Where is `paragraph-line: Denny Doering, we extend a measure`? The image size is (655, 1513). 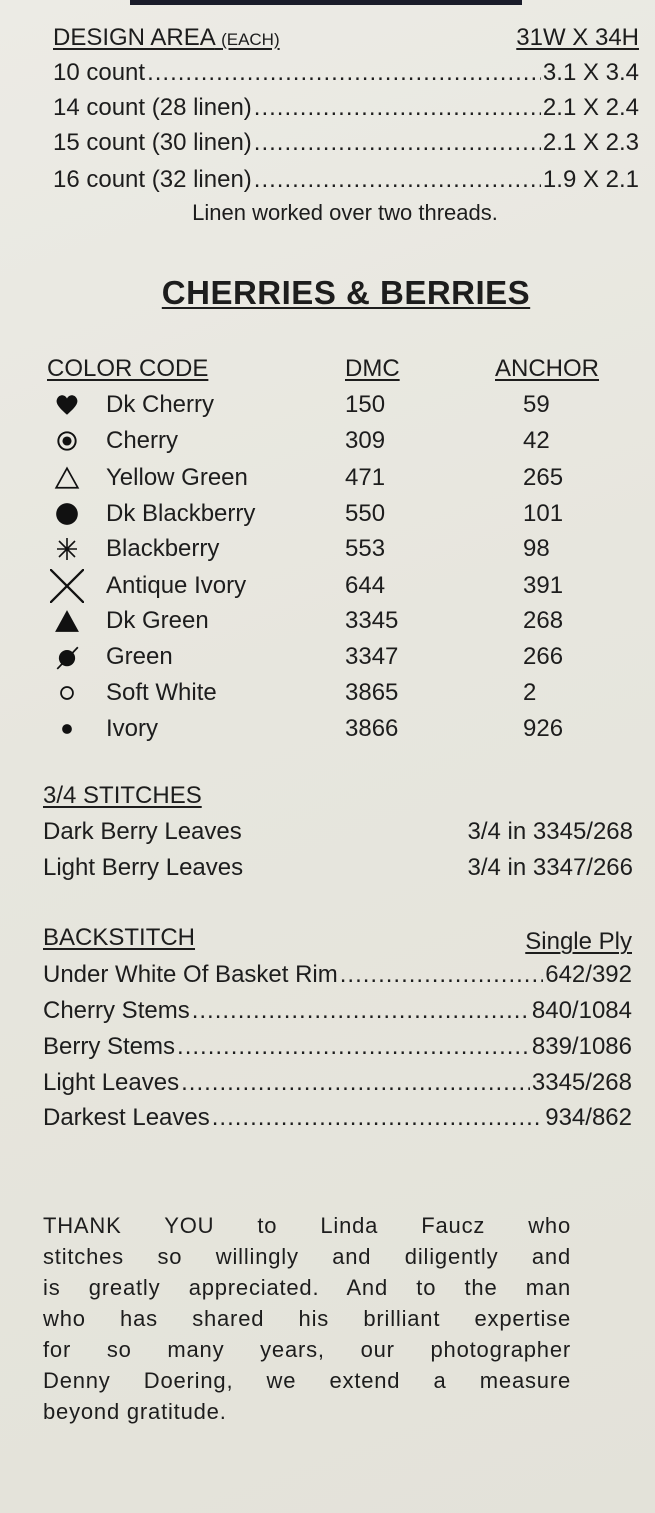 paragraph-line: Denny Doering, we extend a measure is located at coordinates (307, 1380).